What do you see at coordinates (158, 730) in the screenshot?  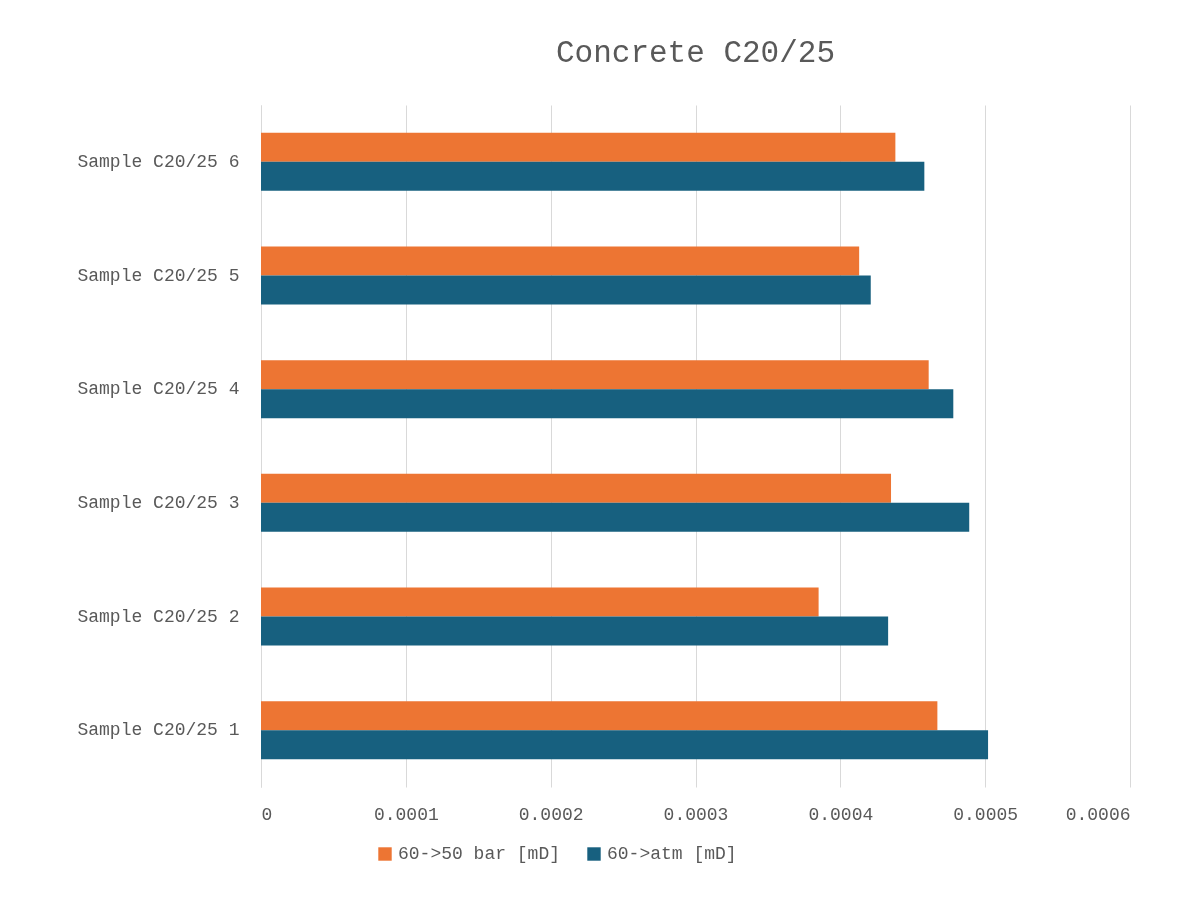 I see `y-tick-label: Sample C20/25 1` at bounding box center [158, 730].